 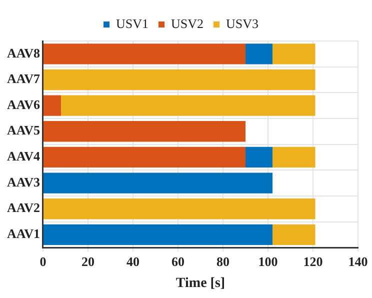 What do you see at coordinates (358, 261) in the screenshot?
I see `x-tick-label: 140` at bounding box center [358, 261].